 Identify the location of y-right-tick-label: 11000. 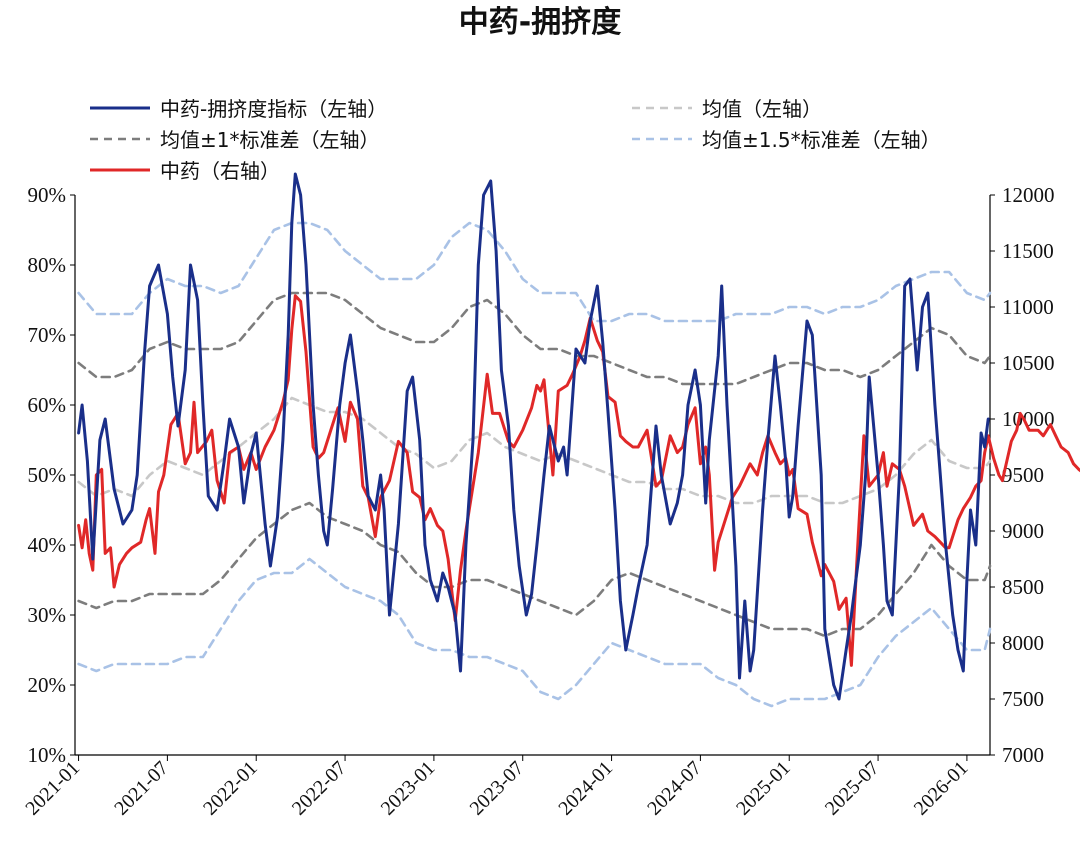
(1028, 307).